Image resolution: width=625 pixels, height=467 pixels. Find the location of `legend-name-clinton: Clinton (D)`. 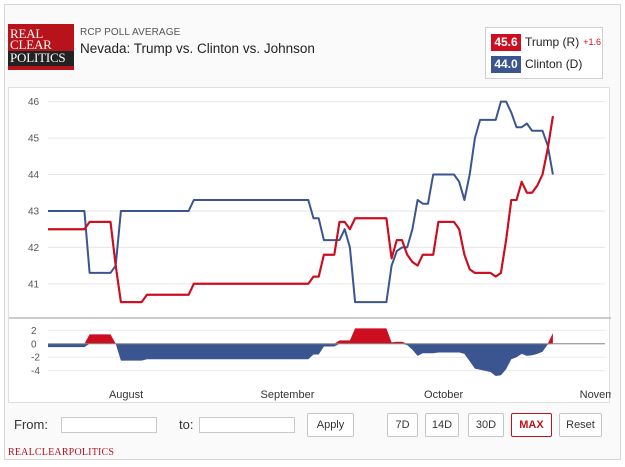

legend-name-clinton: Clinton (D) is located at coordinates (554, 64).